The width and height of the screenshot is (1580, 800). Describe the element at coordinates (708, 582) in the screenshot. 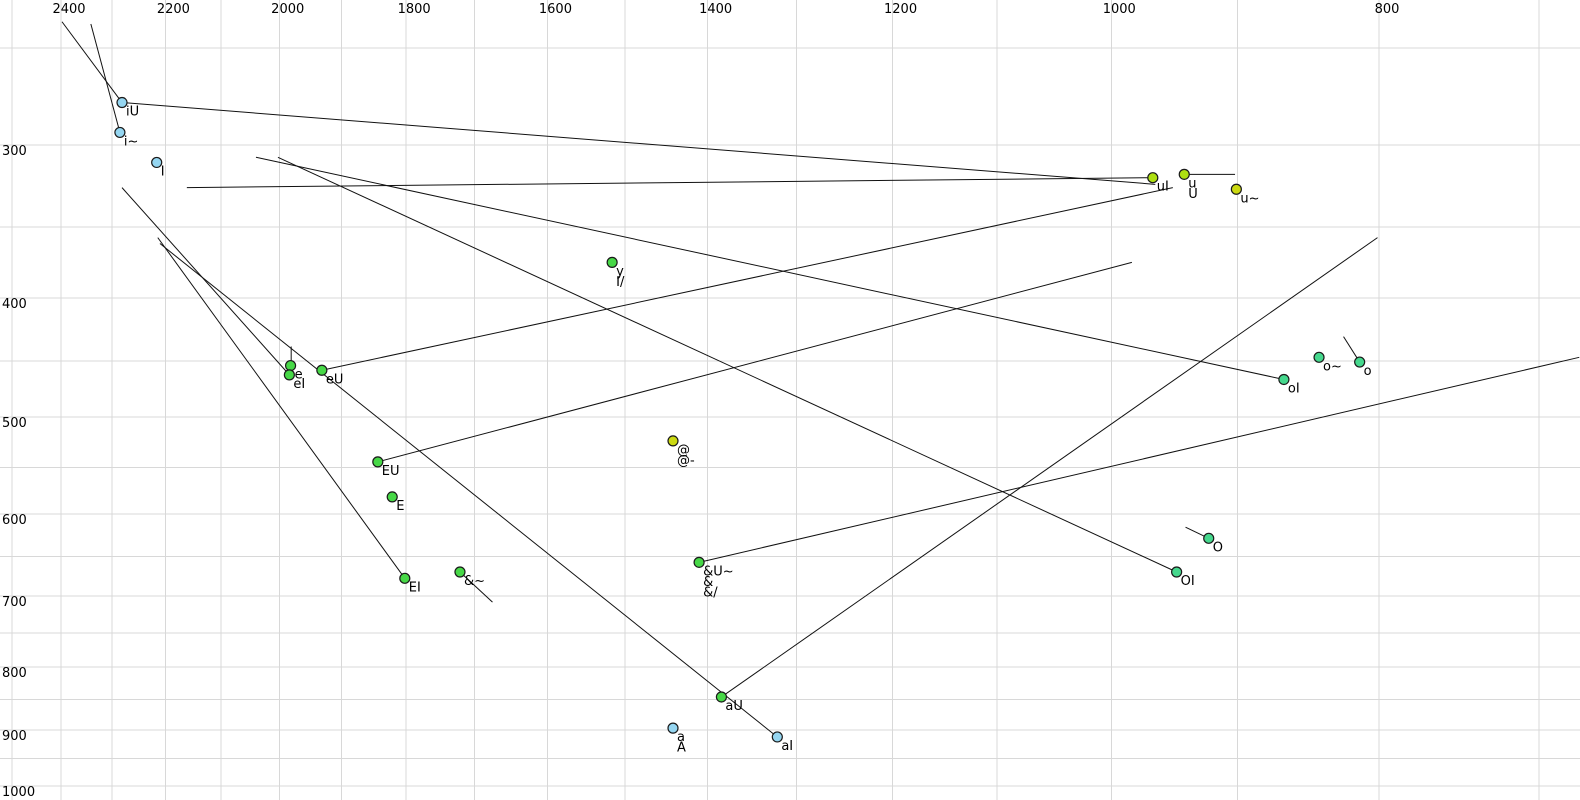

I see `vowel-label-&: &` at that location.